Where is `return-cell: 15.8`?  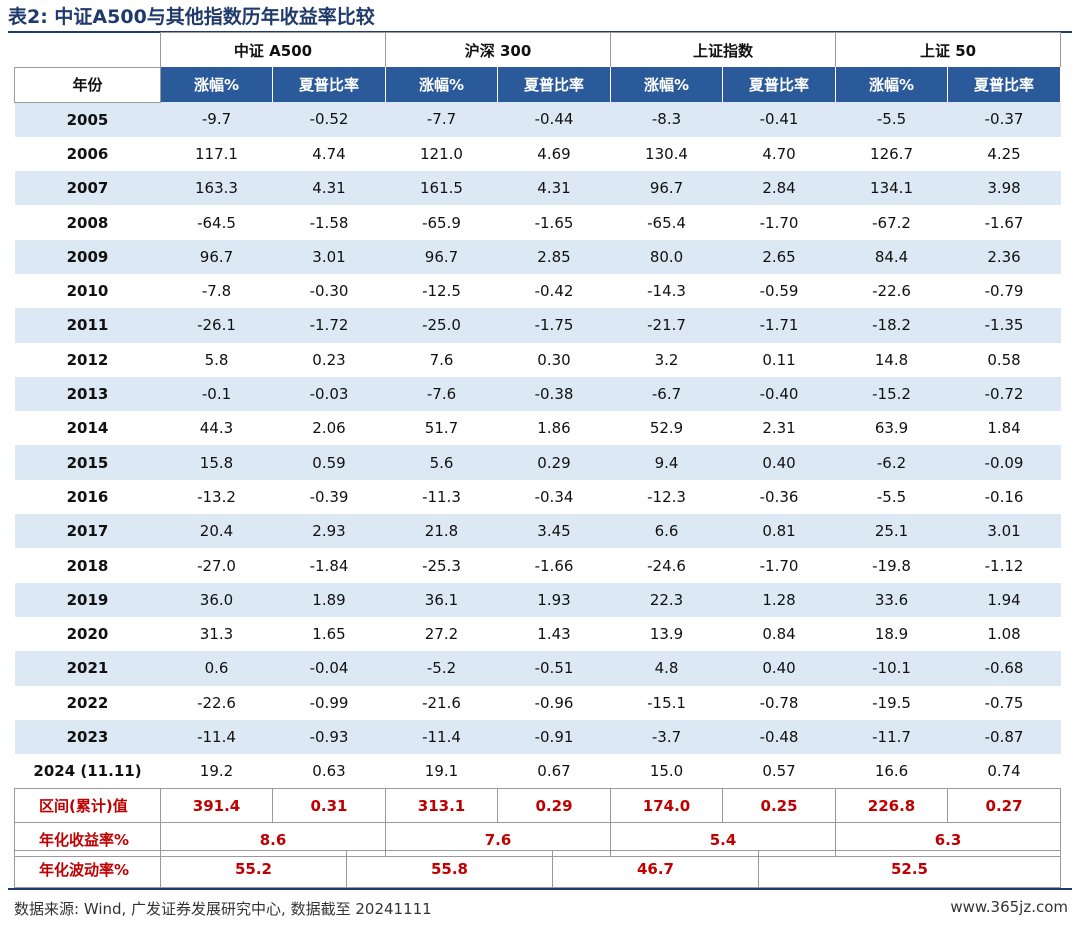
return-cell: 15.8 is located at coordinates (216, 462).